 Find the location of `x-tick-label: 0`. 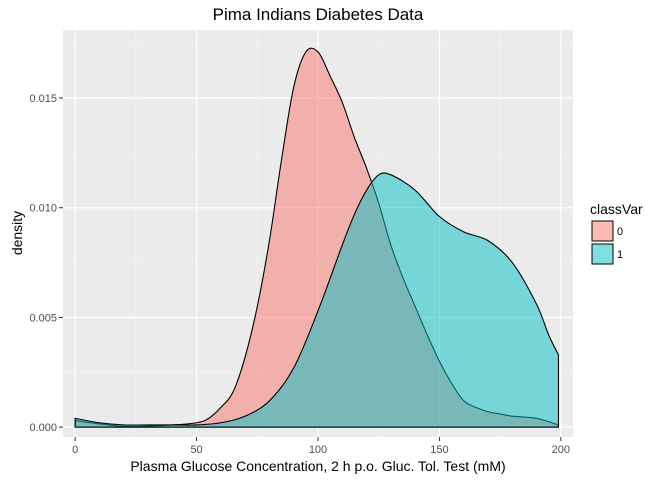

x-tick-label: 0 is located at coordinates (75, 450).